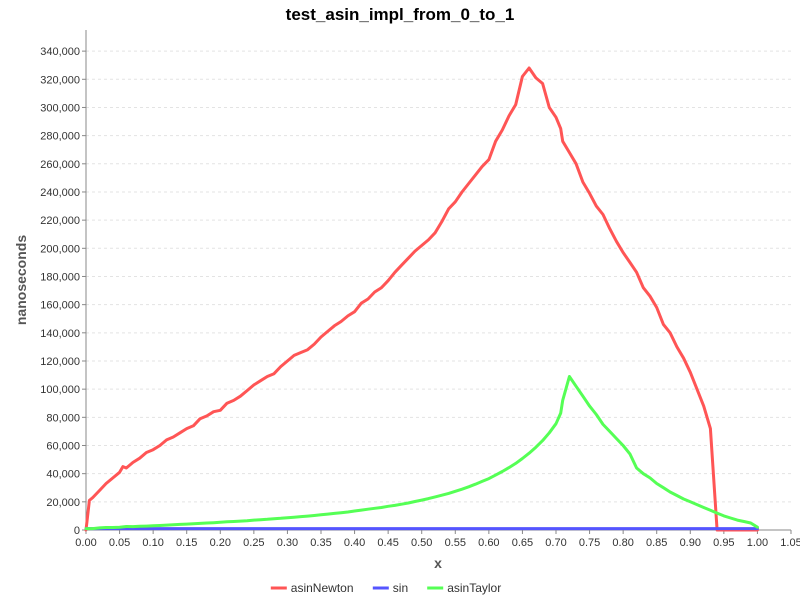 This screenshot has width=800, height=605. I want to click on y-tick-label: 100,000, so click(60, 390).